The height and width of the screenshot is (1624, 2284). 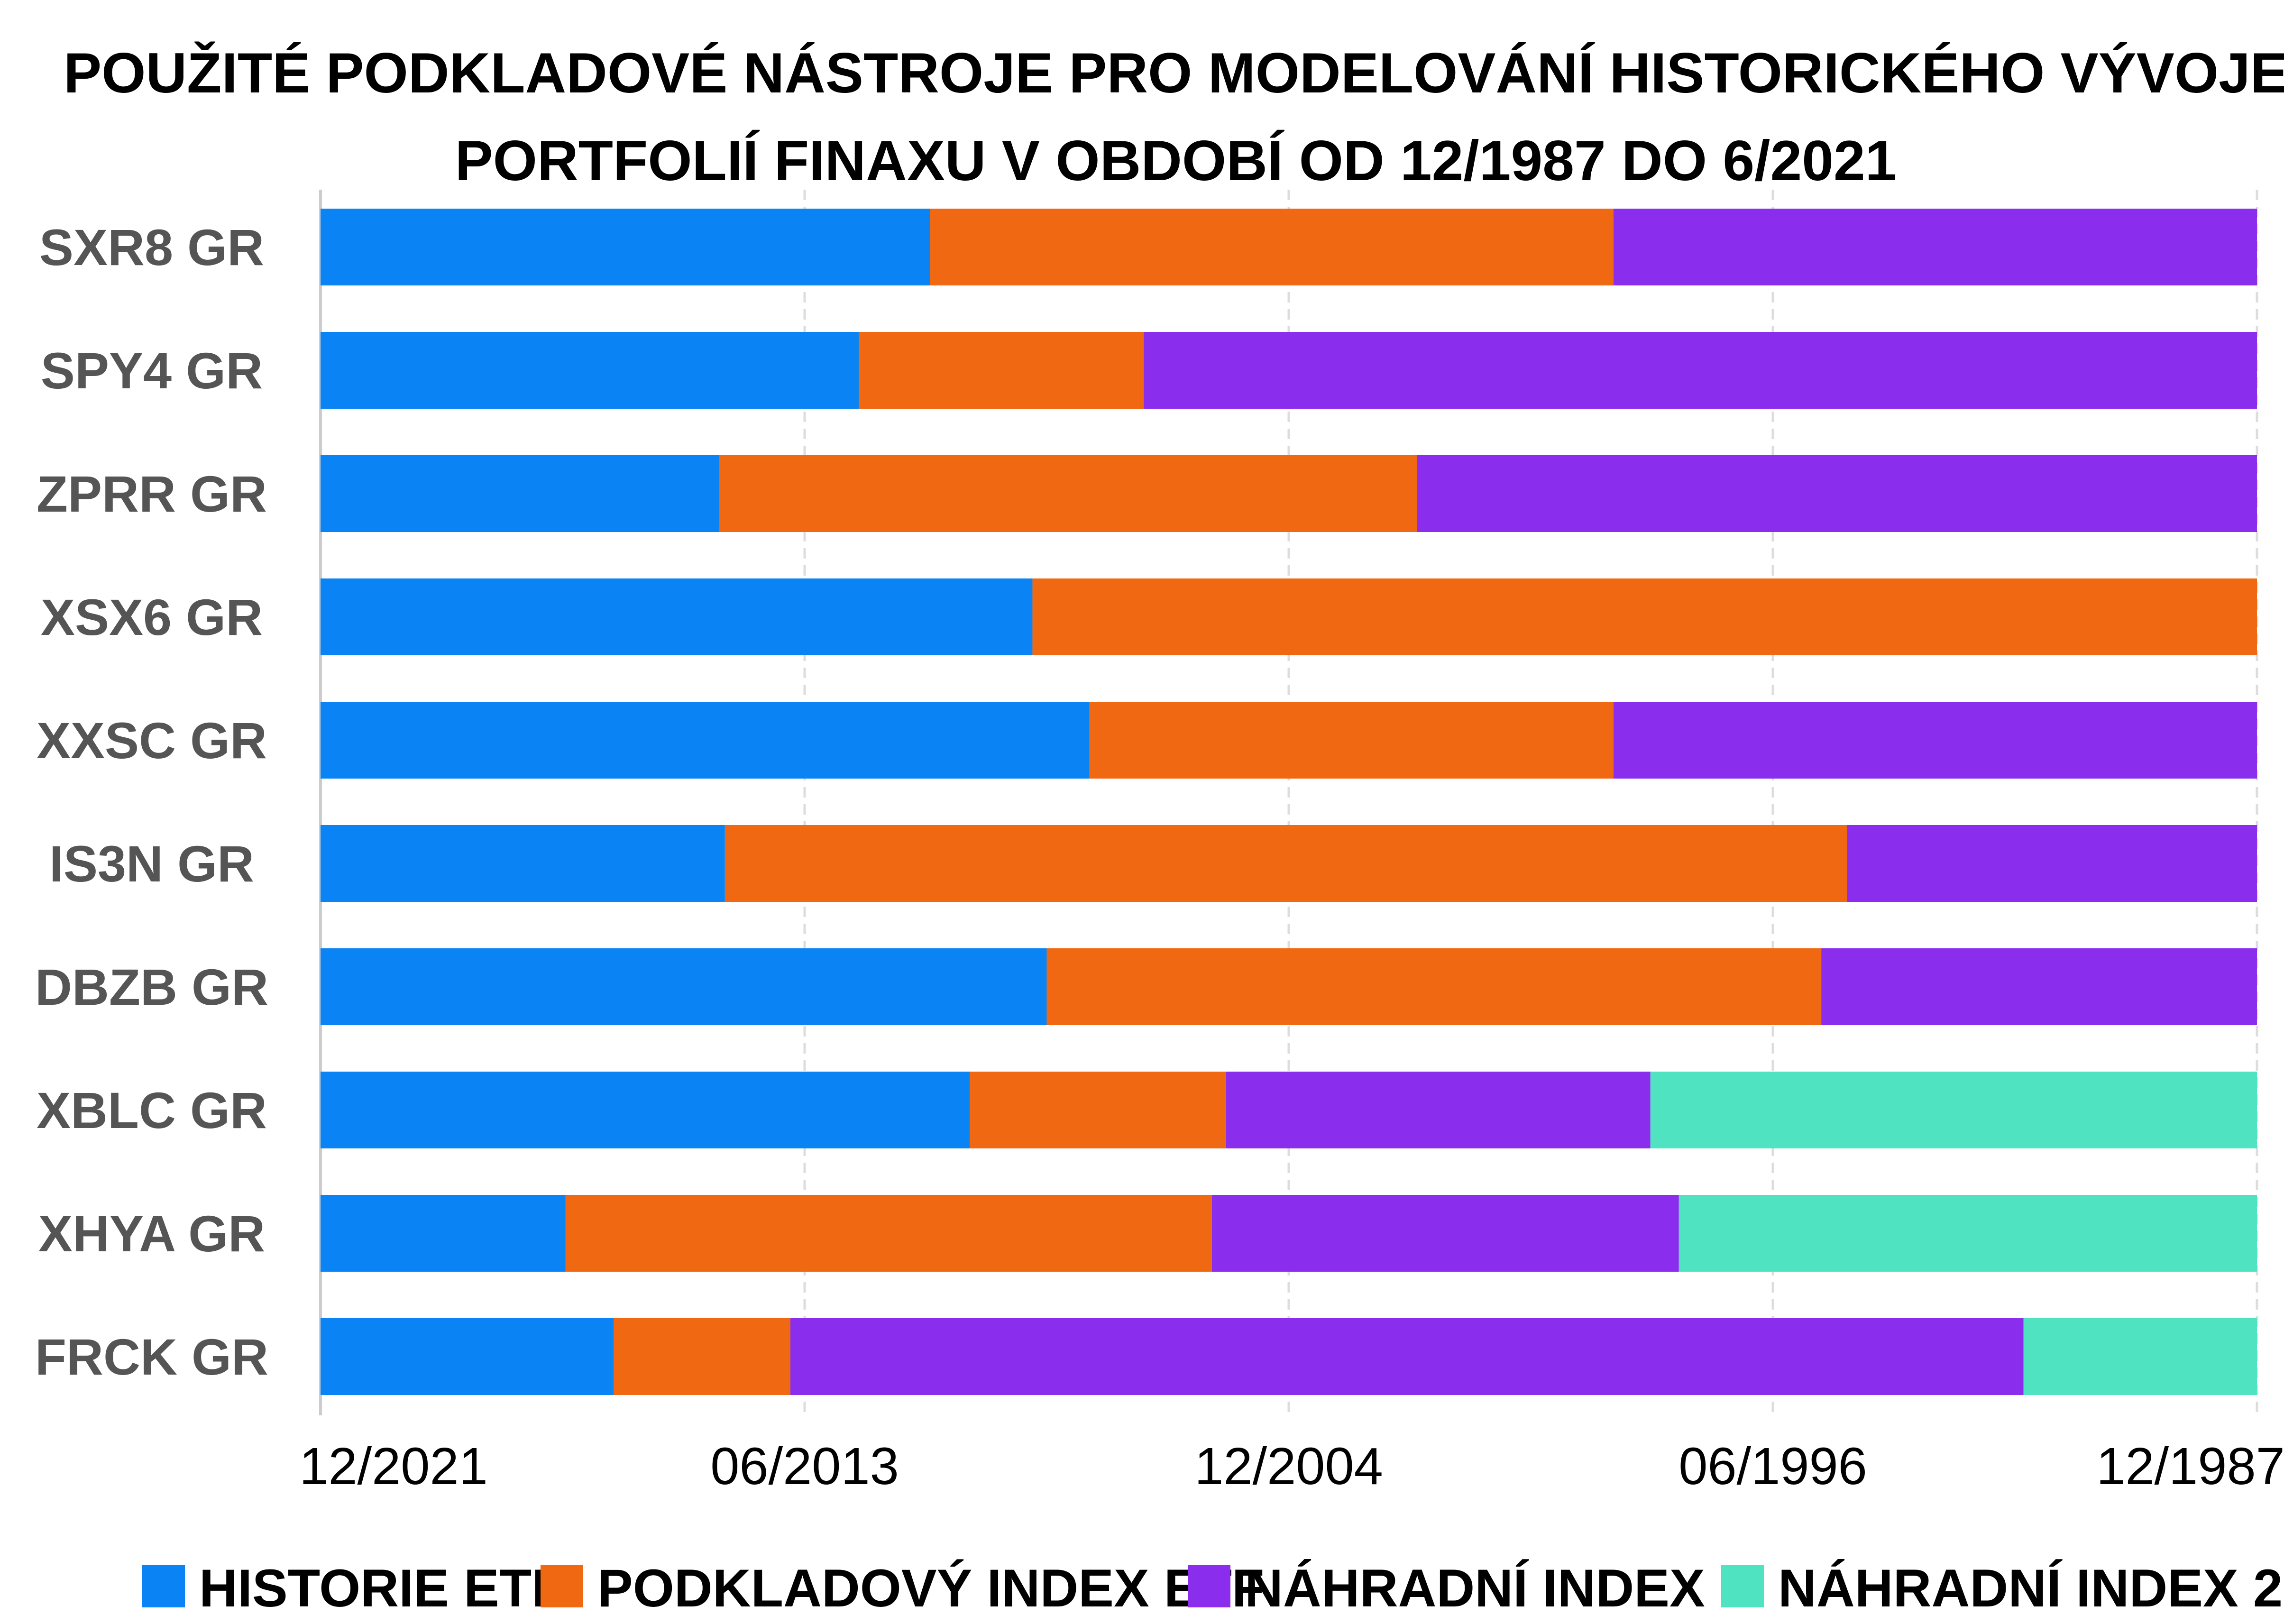 What do you see at coordinates (152, 617) in the screenshot?
I see `category-label: XSX6 GR` at bounding box center [152, 617].